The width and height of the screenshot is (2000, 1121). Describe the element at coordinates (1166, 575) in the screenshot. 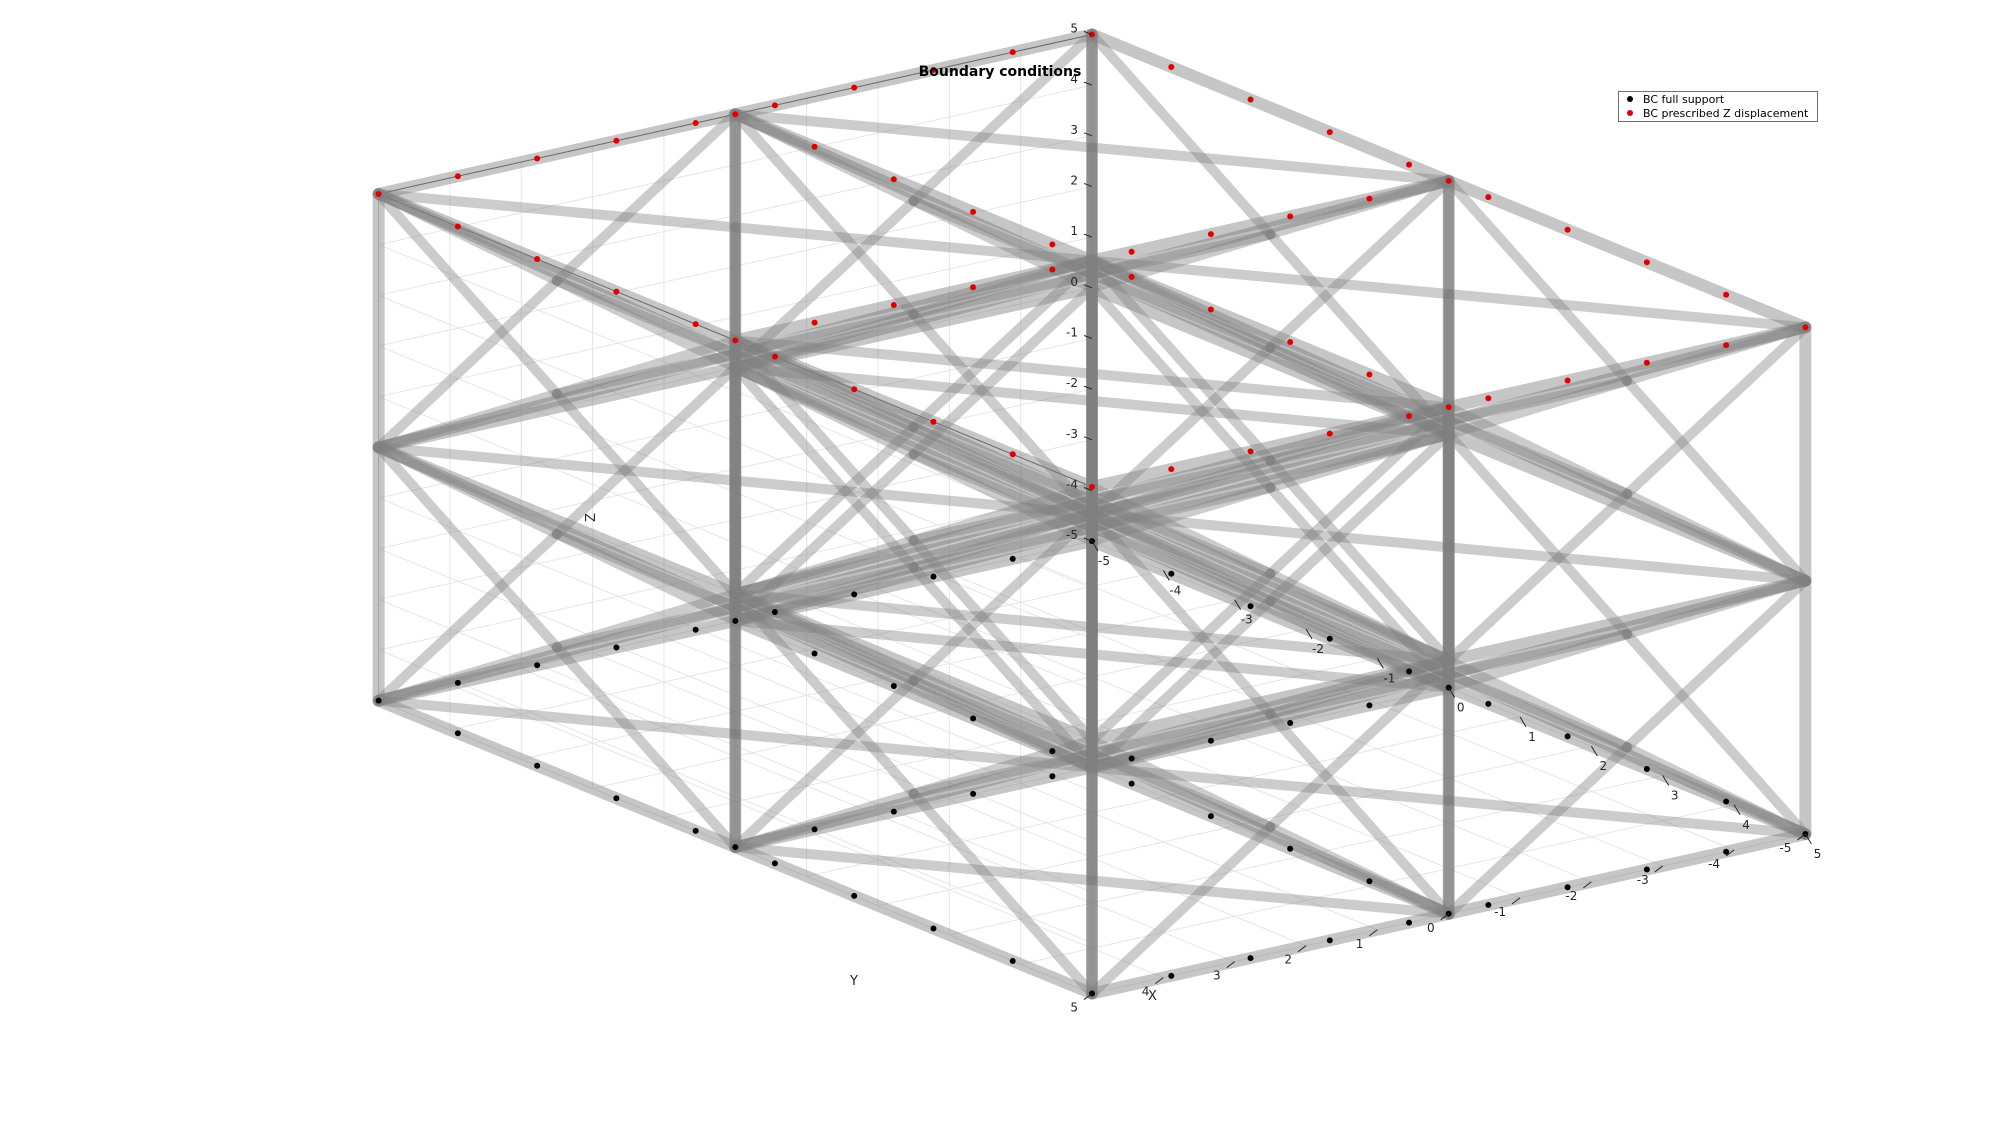

I see `x-tick-mark` at that location.